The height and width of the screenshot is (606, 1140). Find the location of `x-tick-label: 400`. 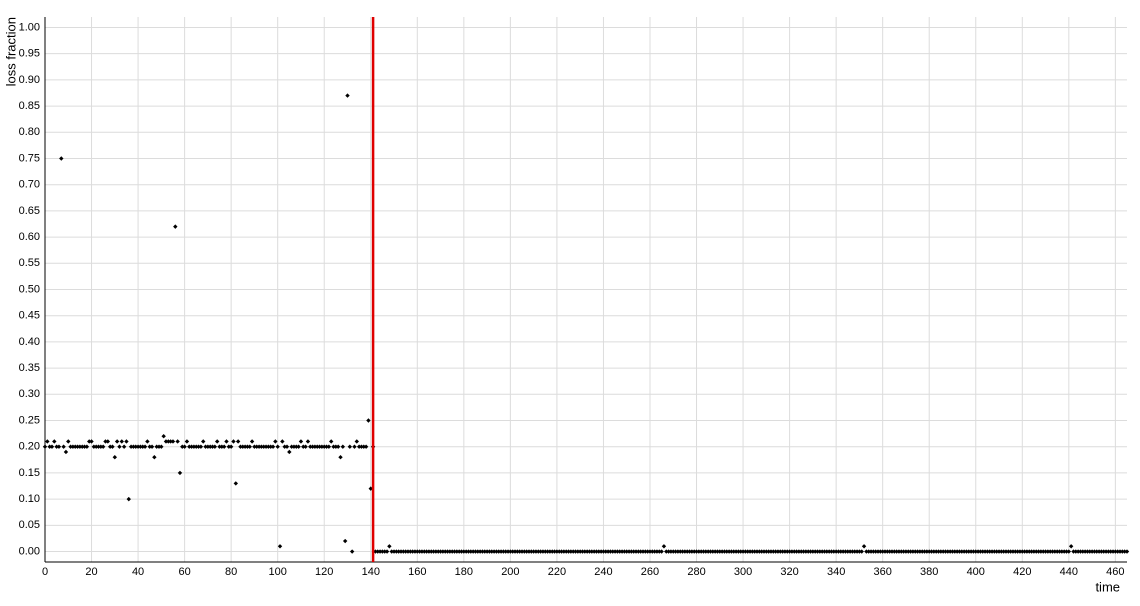

x-tick-label: 400 is located at coordinates (976, 572).